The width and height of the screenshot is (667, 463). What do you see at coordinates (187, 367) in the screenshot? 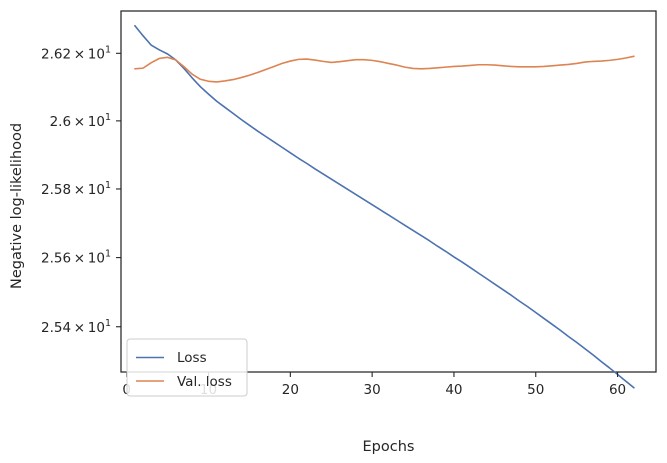
I see `legend: Loss Val. loss` at bounding box center [187, 367].